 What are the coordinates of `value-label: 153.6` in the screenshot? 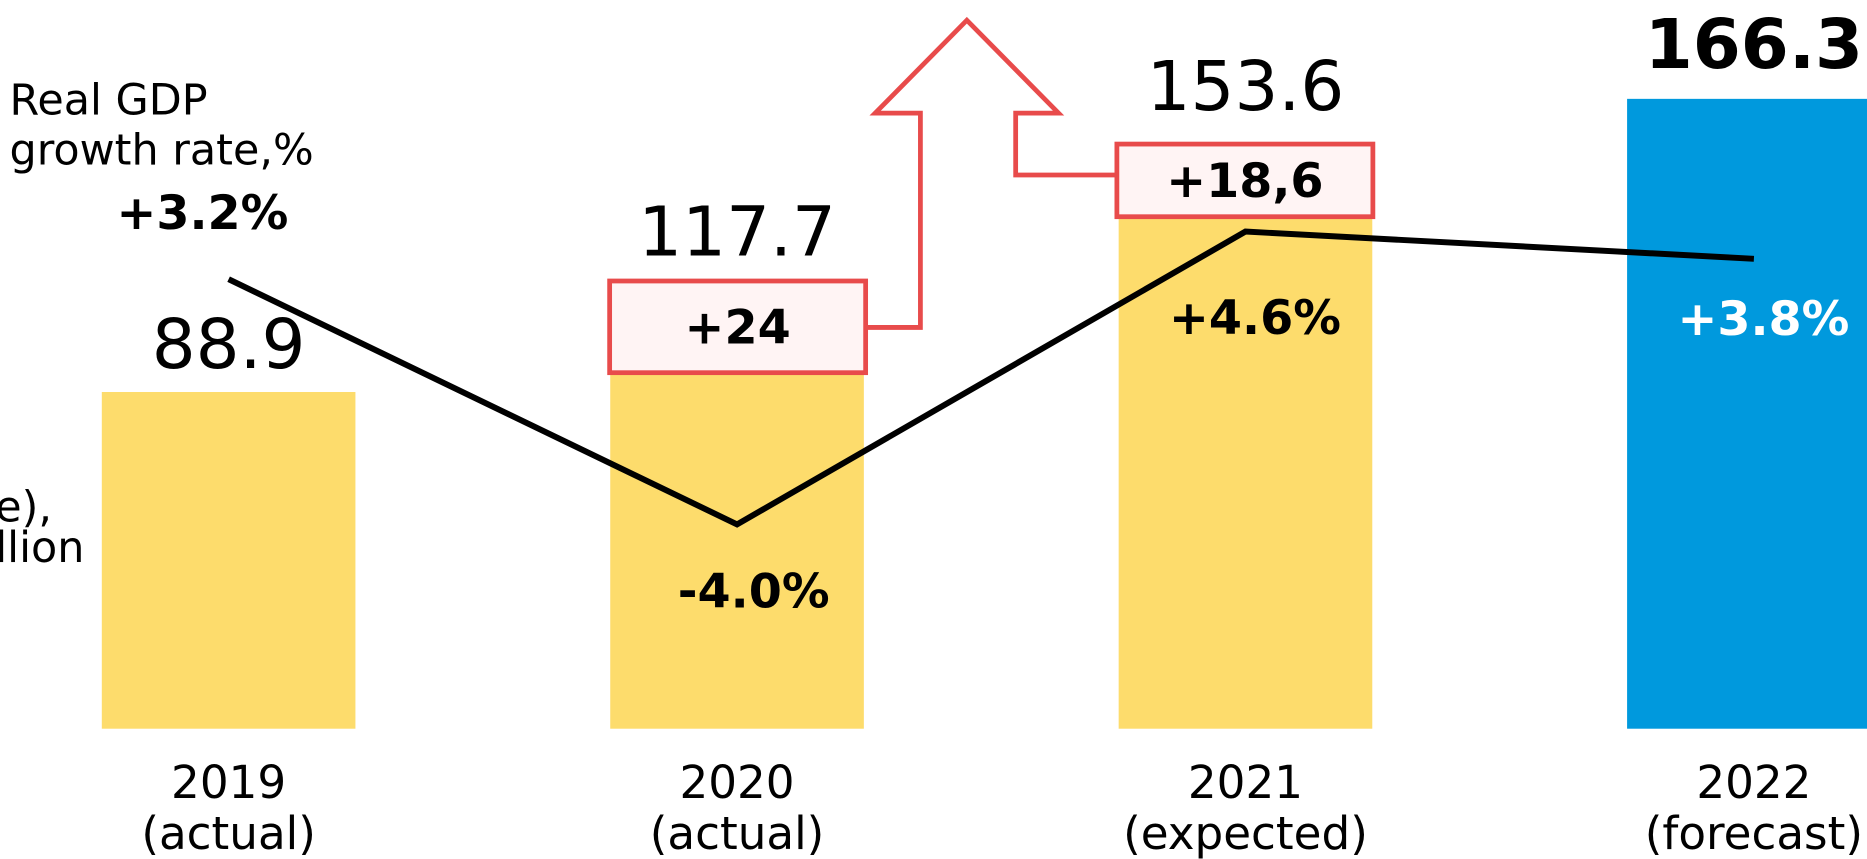 It's located at (1246, 87).